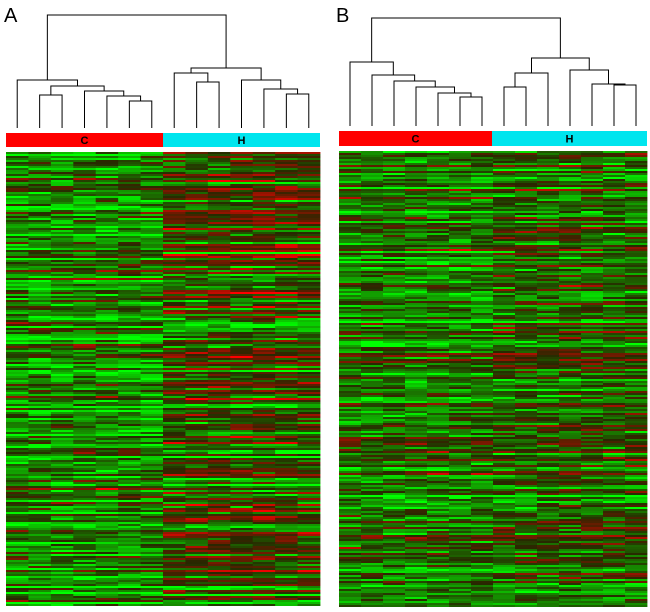  Describe the element at coordinates (531, 99) in the screenshot. I see `dendrogram-branch` at that location.